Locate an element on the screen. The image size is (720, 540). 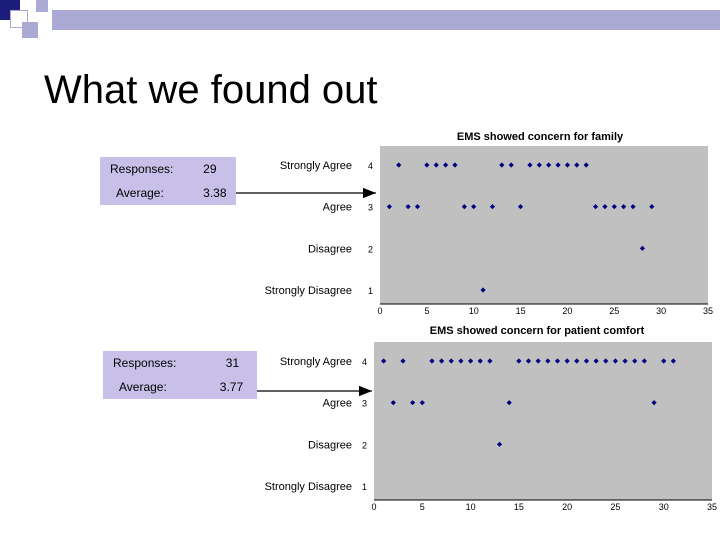
plot-area is located at coordinates (543, 421).